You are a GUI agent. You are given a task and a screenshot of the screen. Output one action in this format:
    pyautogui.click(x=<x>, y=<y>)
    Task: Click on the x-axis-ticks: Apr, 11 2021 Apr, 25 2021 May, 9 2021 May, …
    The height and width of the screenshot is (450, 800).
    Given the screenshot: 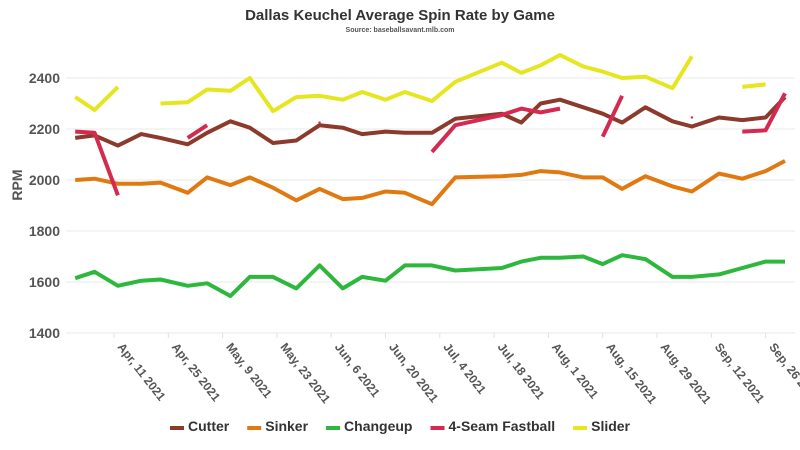 What is the action you would take?
    pyautogui.click(x=456, y=370)
    